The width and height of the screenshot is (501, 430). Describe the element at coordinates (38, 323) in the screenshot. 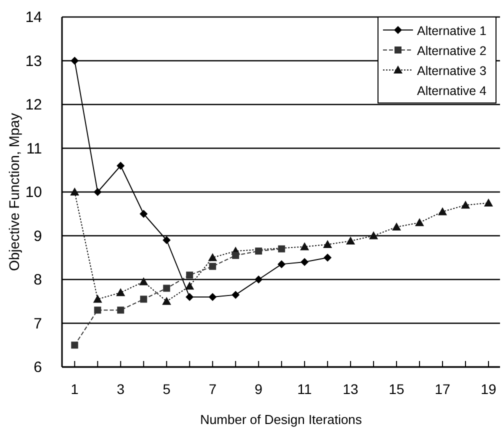

I see `y-tick-label: 7` at that location.